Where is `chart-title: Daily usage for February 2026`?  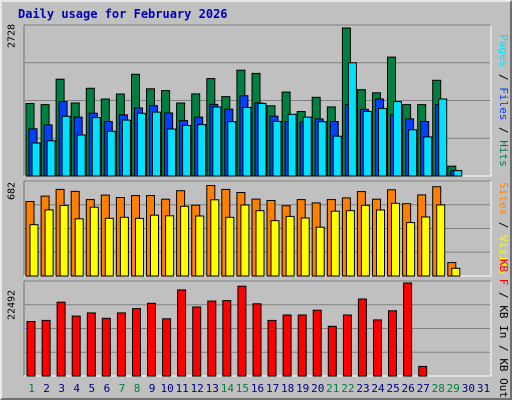 chart-title: Daily usage for February 2026 is located at coordinates (123, 14).